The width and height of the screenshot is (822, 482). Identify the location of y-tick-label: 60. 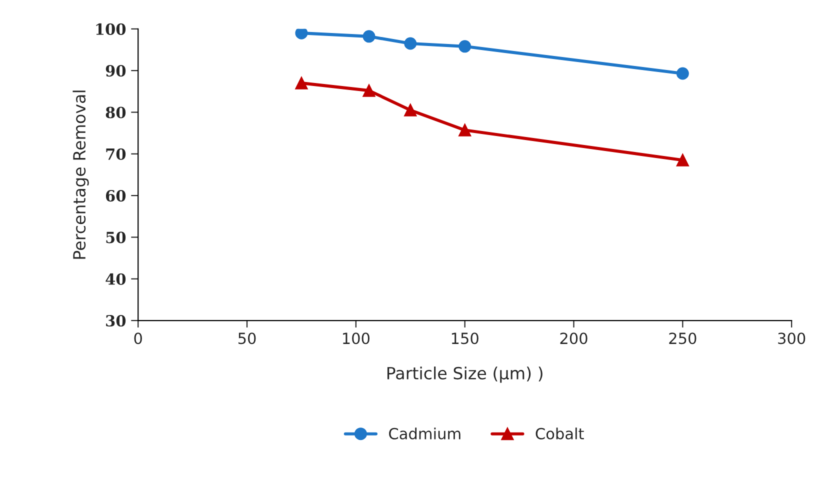
(116, 196).